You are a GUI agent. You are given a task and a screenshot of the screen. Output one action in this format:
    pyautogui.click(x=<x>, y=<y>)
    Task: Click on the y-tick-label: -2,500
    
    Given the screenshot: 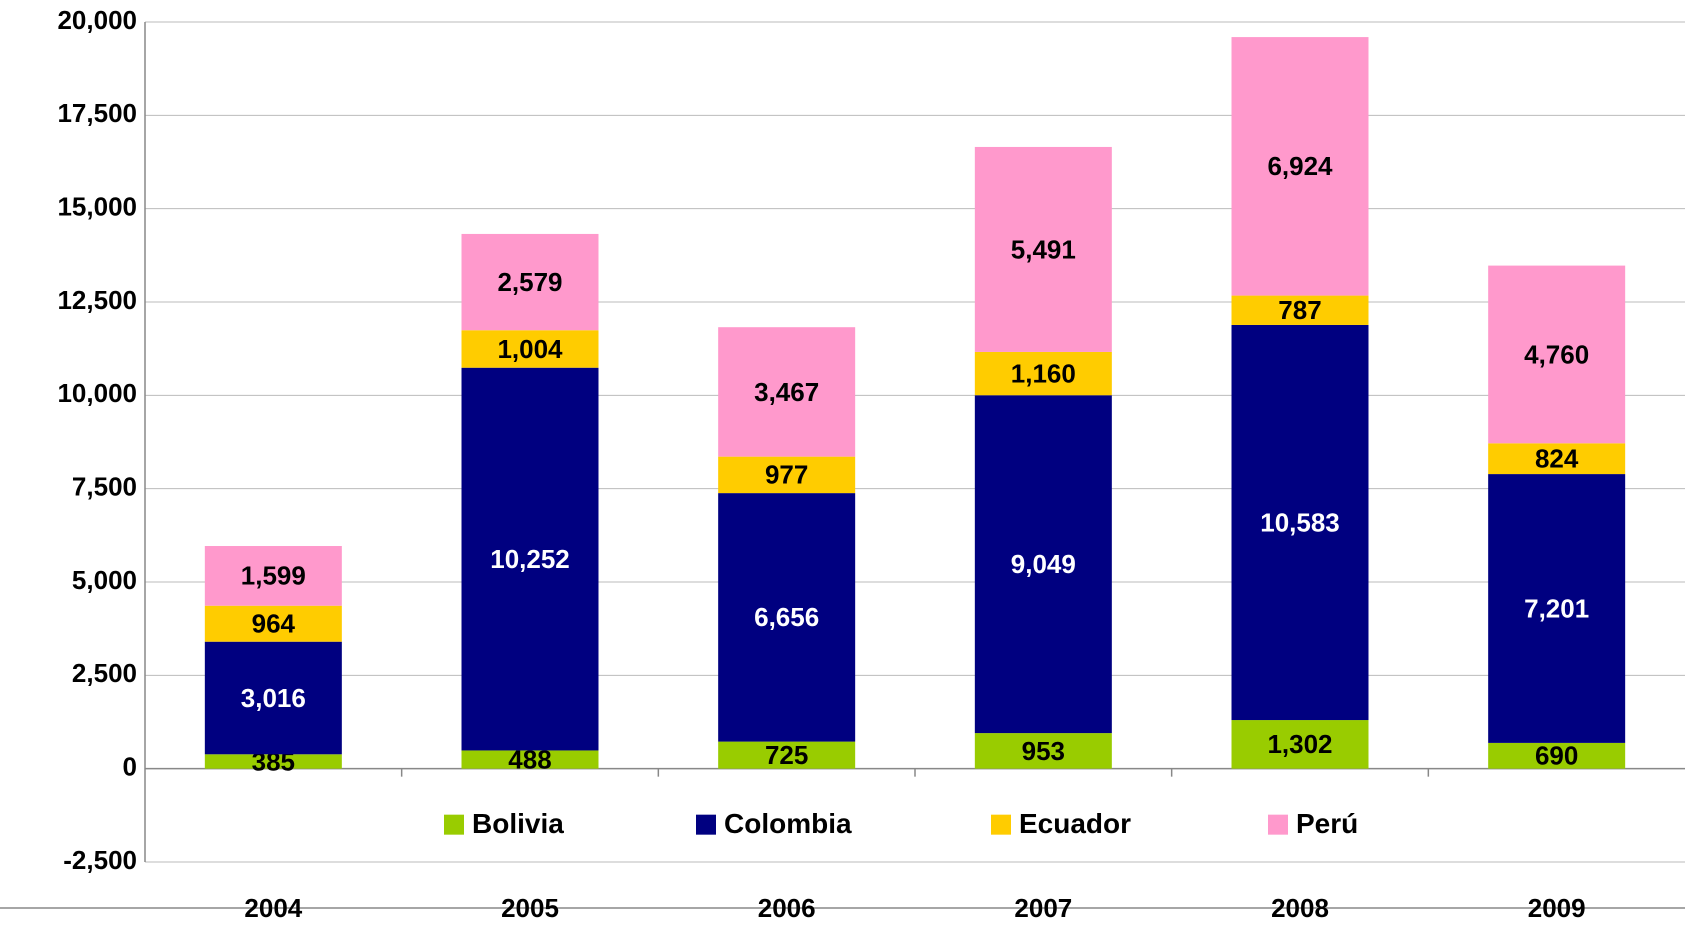 What is the action you would take?
    pyautogui.click(x=100, y=860)
    